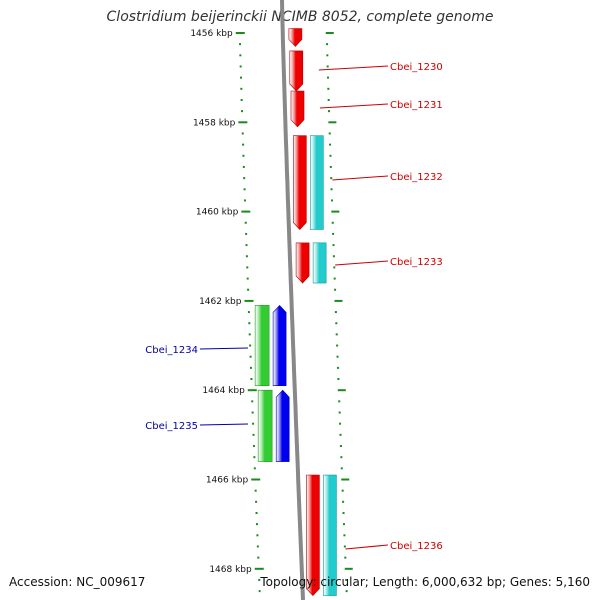  I want to click on gene-label: Cbei_1230, so click(416, 67).